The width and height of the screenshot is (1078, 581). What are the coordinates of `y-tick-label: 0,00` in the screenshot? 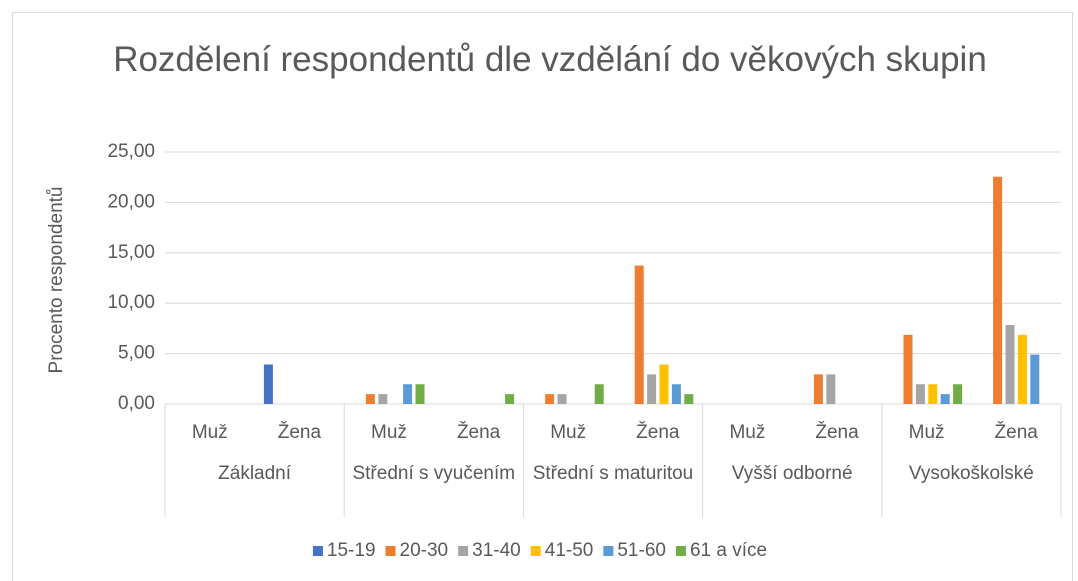 It's located at (136, 403).